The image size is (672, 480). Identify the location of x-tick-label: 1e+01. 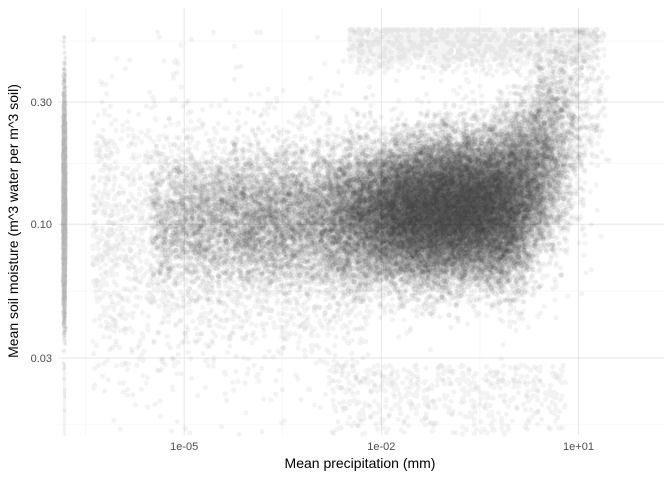
(578, 447).